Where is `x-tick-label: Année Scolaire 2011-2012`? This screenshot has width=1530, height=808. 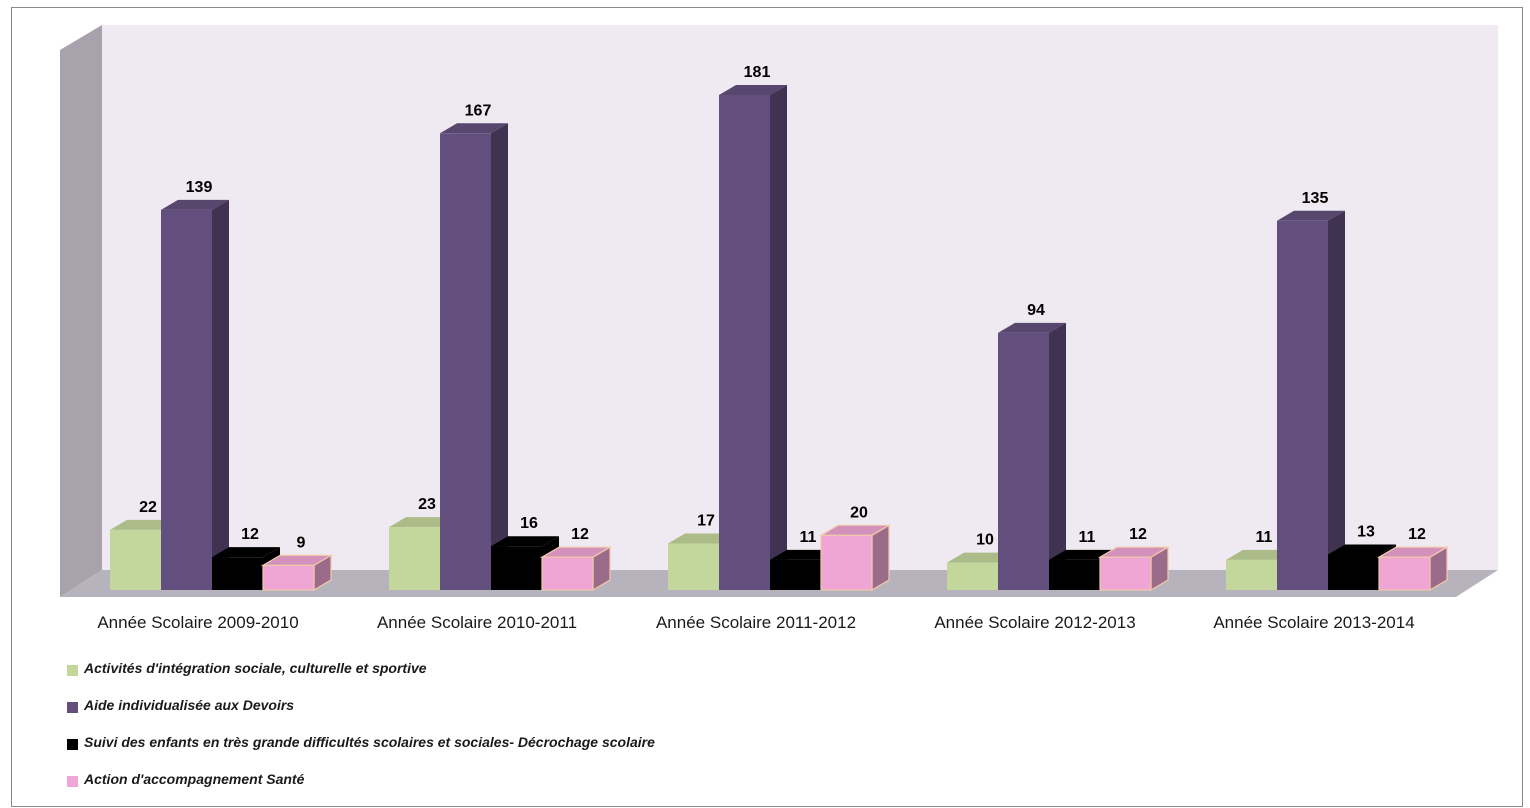 x-tick-label: Année Scolaire 2011-2012 is located at coordinates (756, 622).